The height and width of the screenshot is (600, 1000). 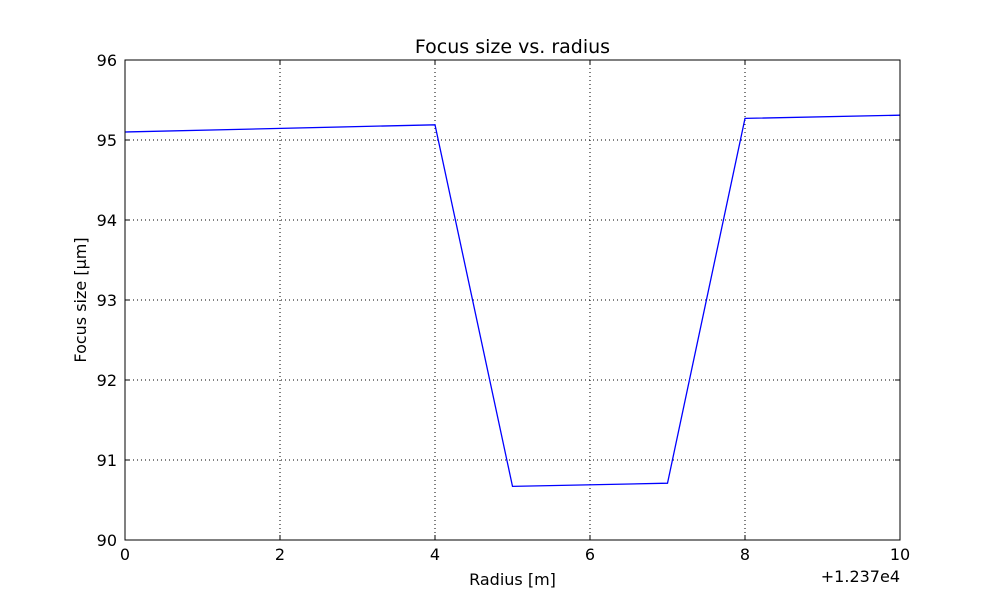 I want to click on y-tick-label: 94, so click(x=107, y=220).